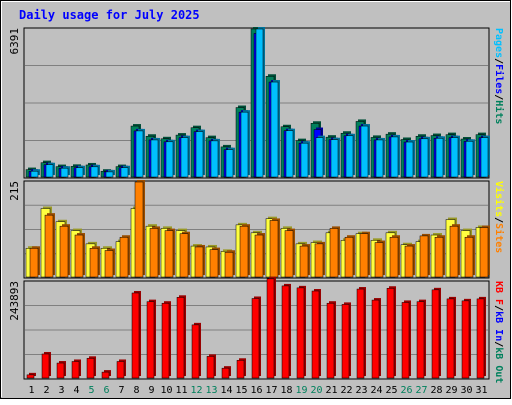 The width and height of the screenshot is (512, 405). I want to click on bottom-panel-max-label: 243893, so click(14, 301).